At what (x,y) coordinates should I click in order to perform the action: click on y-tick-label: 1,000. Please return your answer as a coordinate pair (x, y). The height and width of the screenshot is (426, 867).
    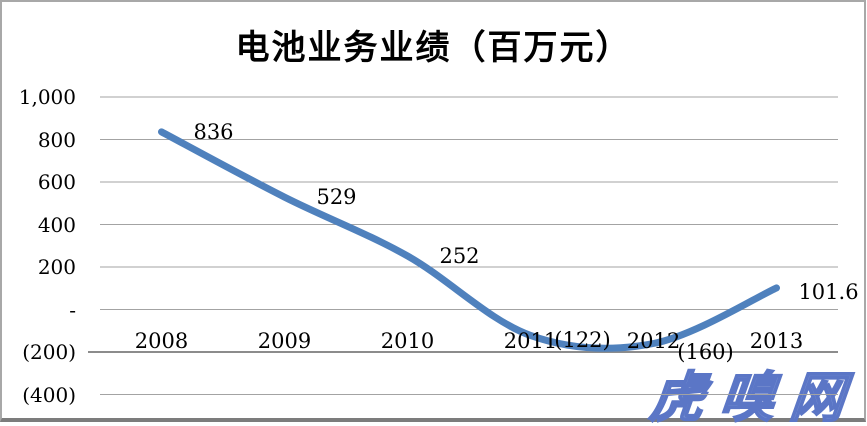
    Looking at the image, I should click on (47, 97).